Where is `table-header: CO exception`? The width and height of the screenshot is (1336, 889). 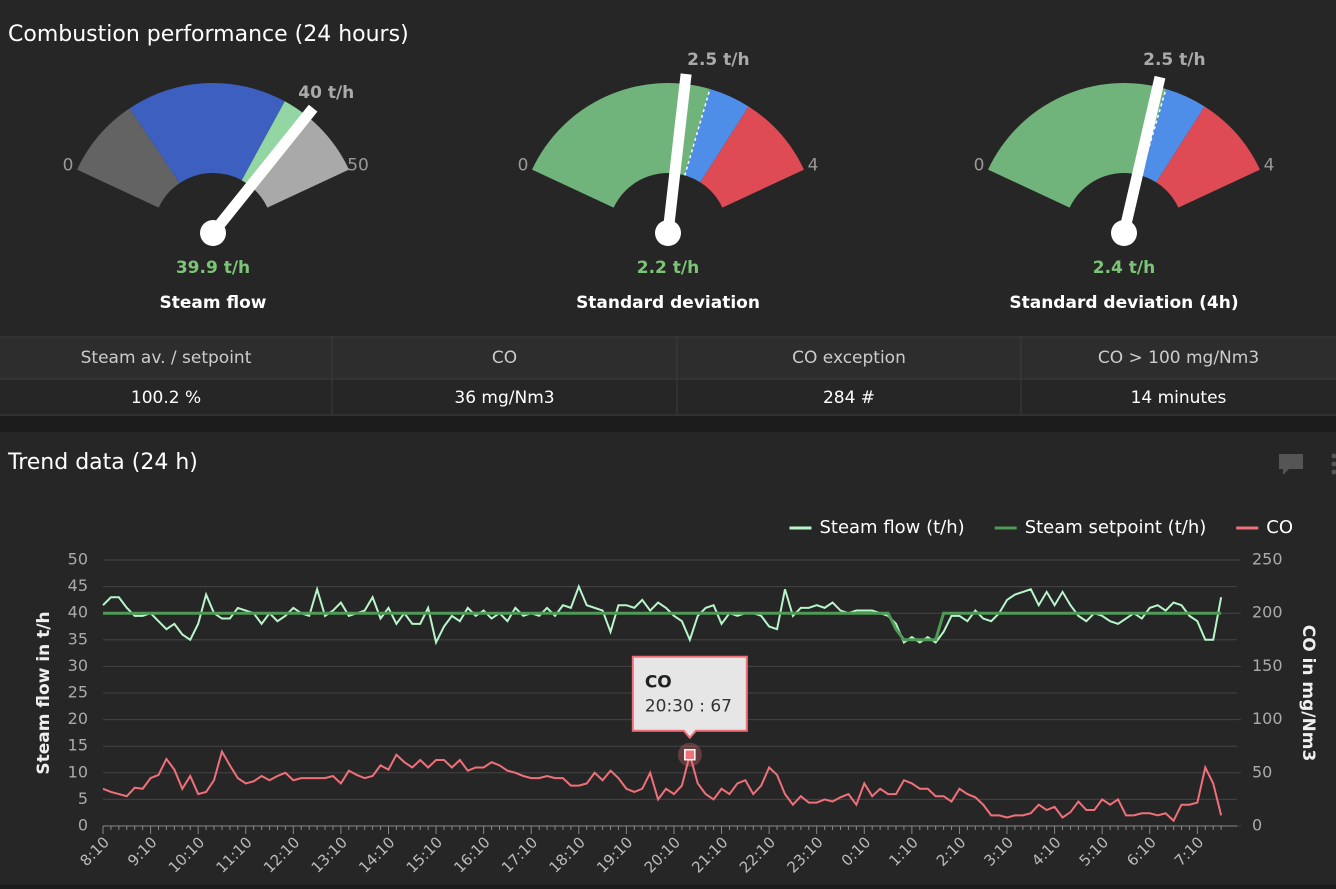
table-header: CO exception is located at coordinates (849, 358).